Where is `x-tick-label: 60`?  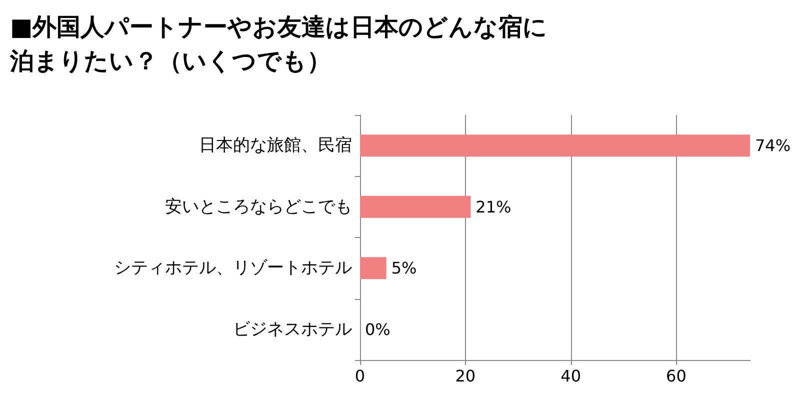 x-tick-label: 60 is located at coordinates (676, 376).